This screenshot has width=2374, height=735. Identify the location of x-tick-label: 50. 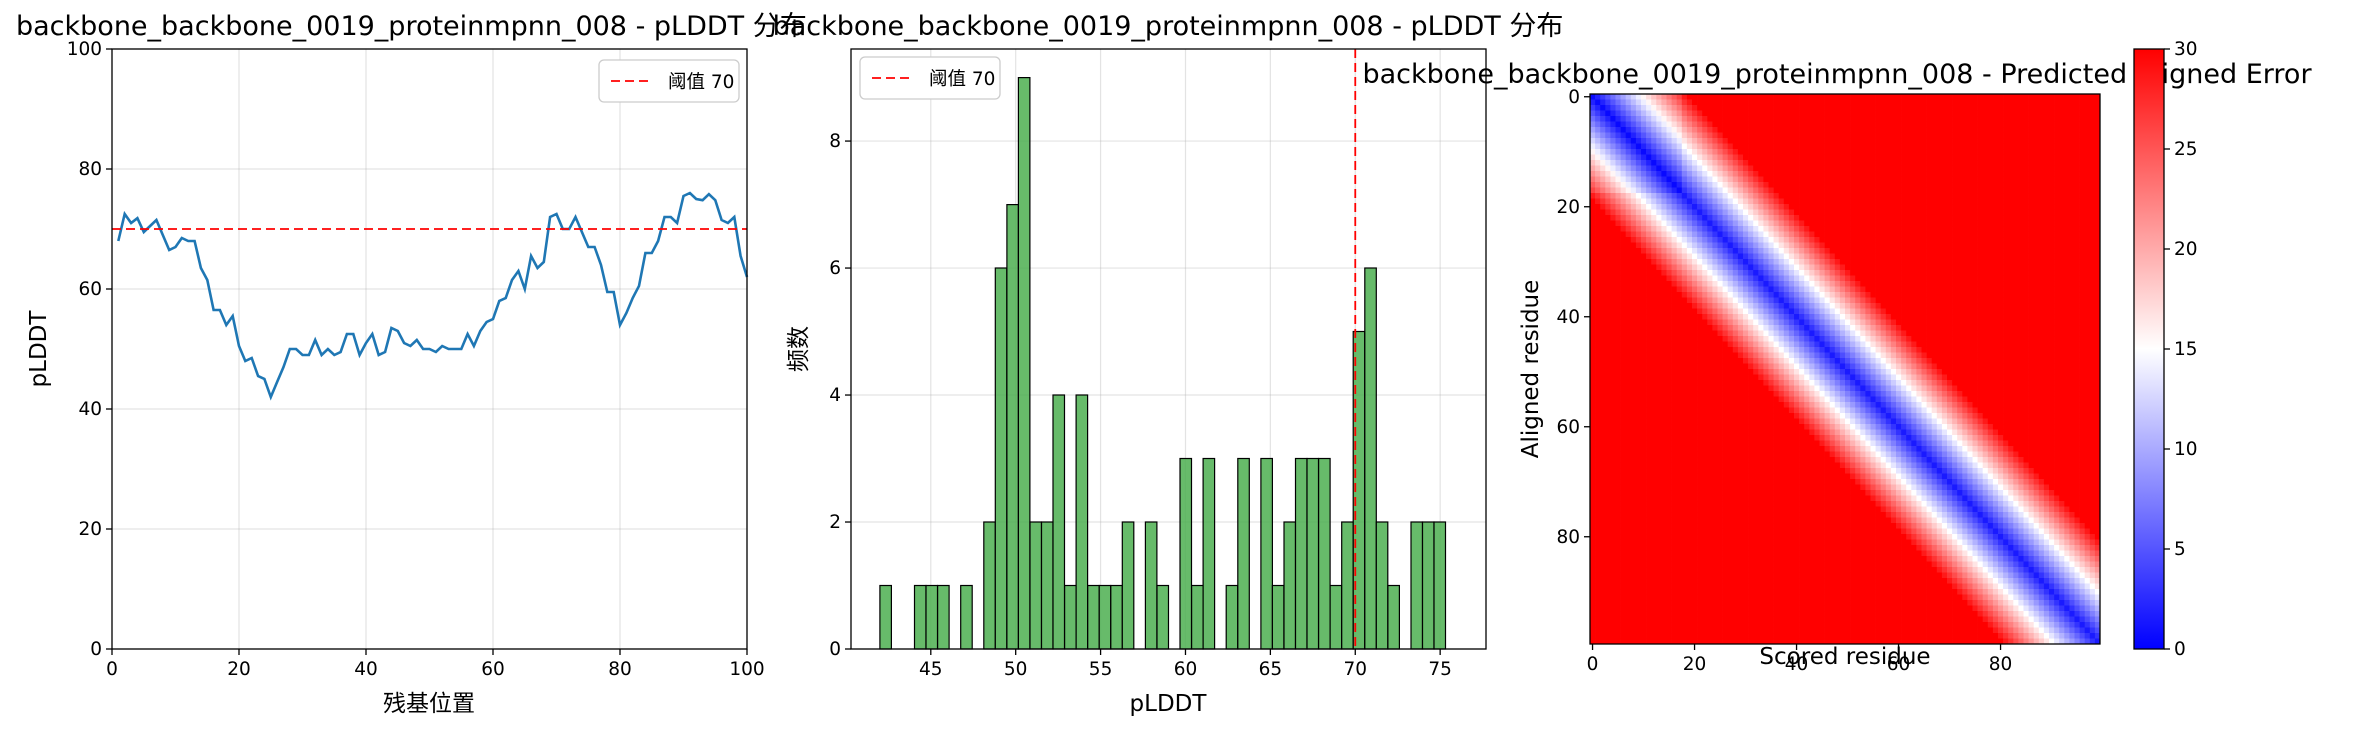
(1016, 669).